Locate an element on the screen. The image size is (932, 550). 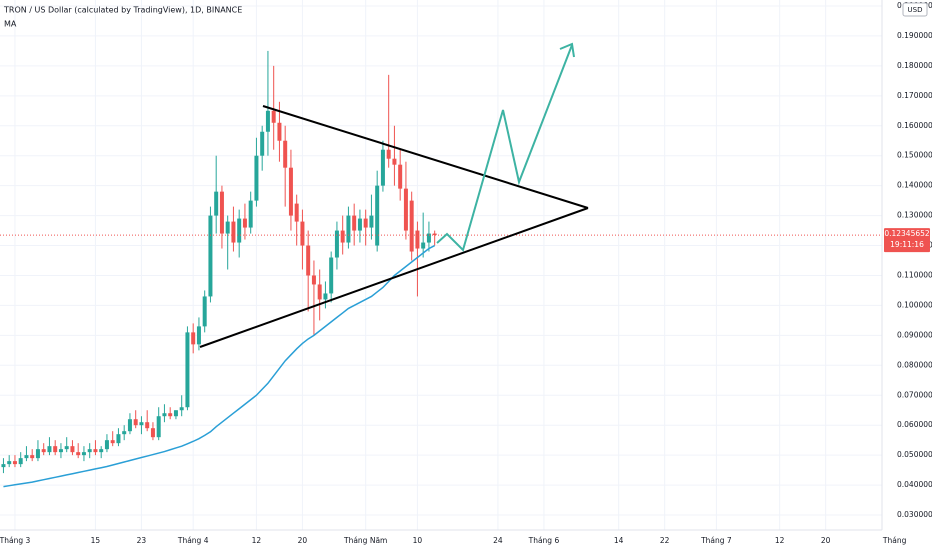
x-tick-label: Tháng 7 is located at coordinates (716, 540).